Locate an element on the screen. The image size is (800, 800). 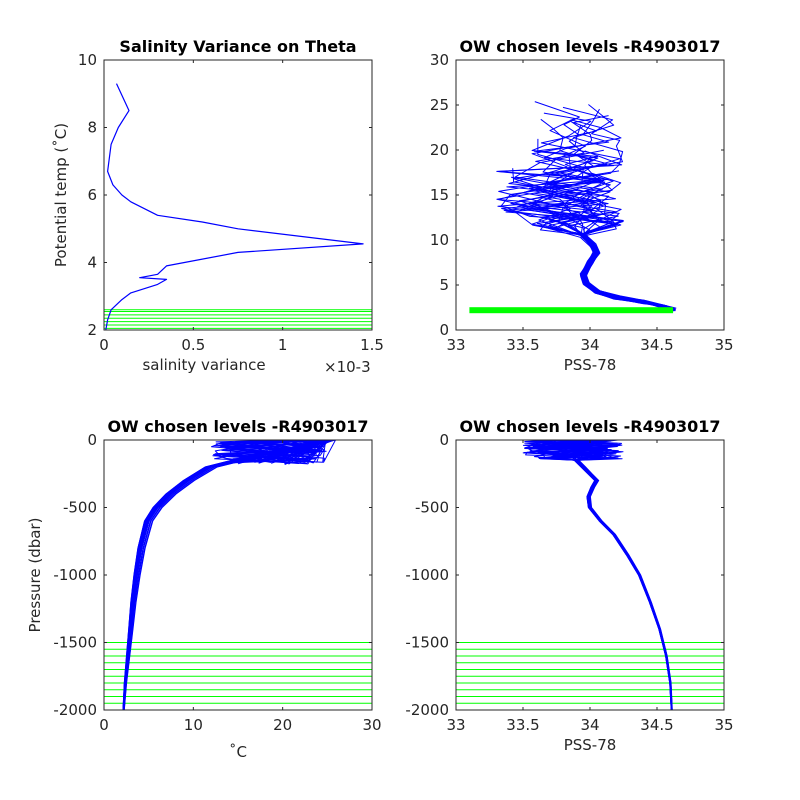
y-tick-label: 6 is located at coordinates (92, 195).